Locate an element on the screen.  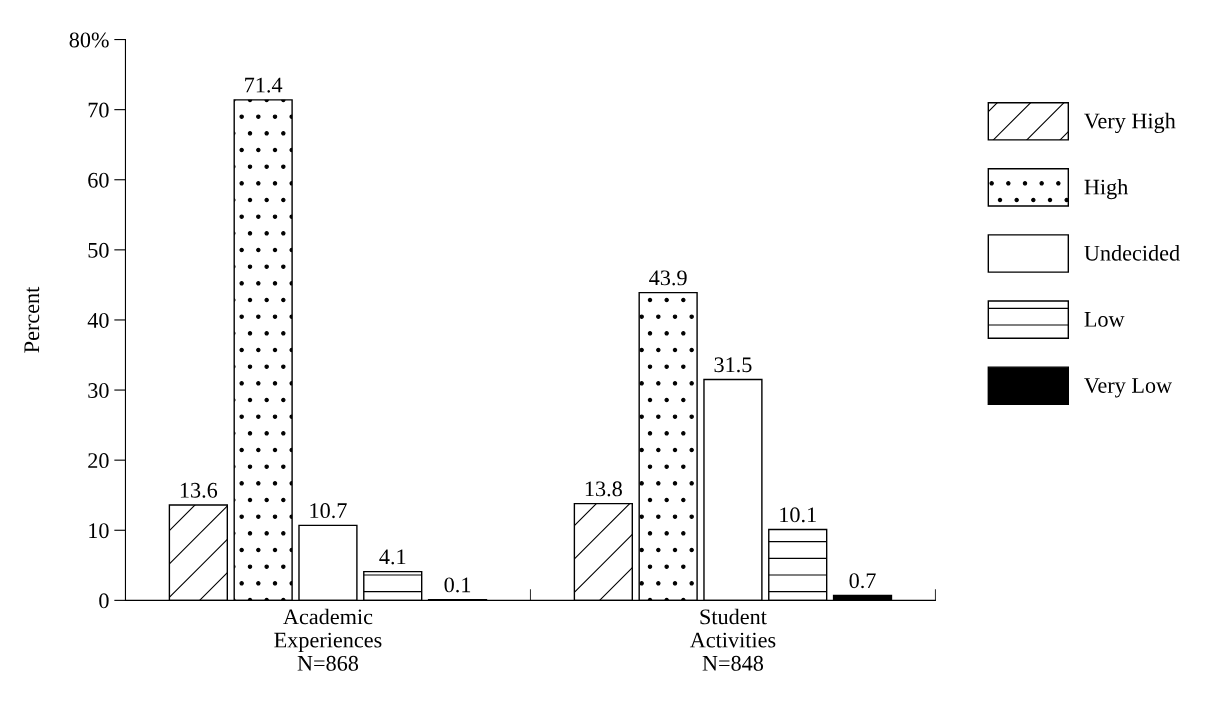
legend-label: Very High is located at coordinates (1130, 123).